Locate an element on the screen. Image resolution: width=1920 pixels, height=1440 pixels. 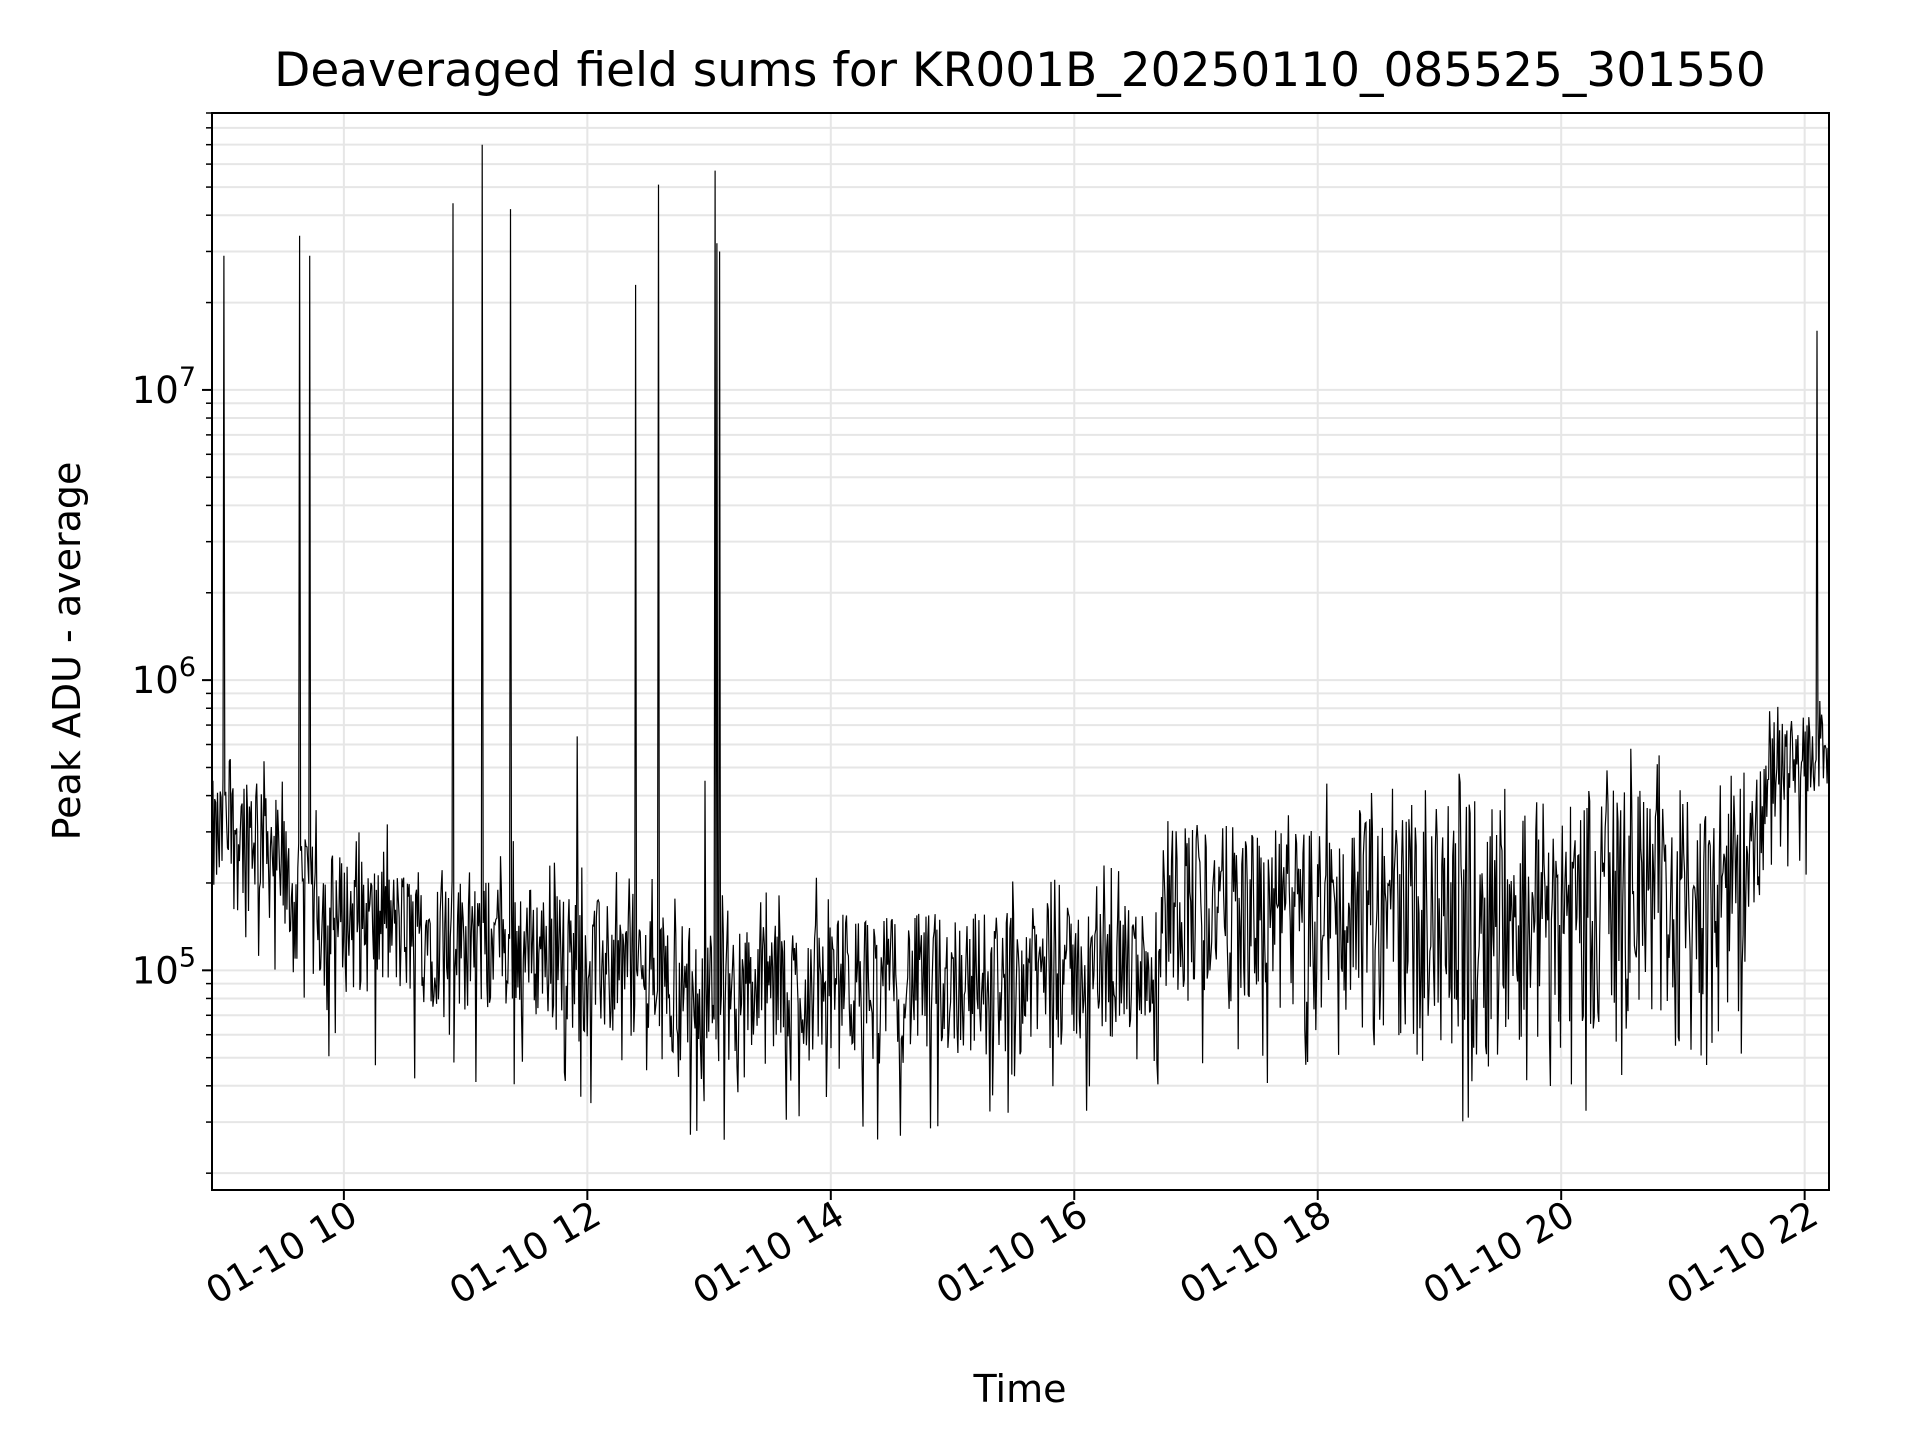
y-axis-label: Peak ADU - average is located at coordinates (67, 651).